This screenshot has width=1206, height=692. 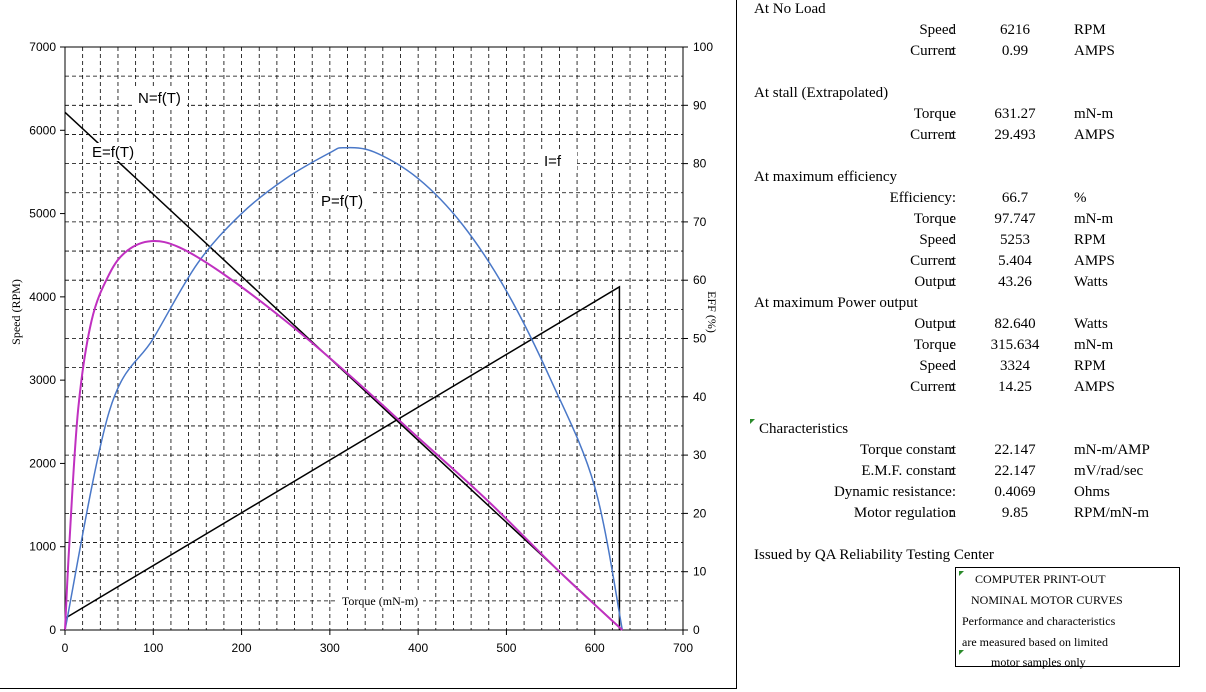 I want to click on y-right-tick-label: 90, so click(x=700, y=105).